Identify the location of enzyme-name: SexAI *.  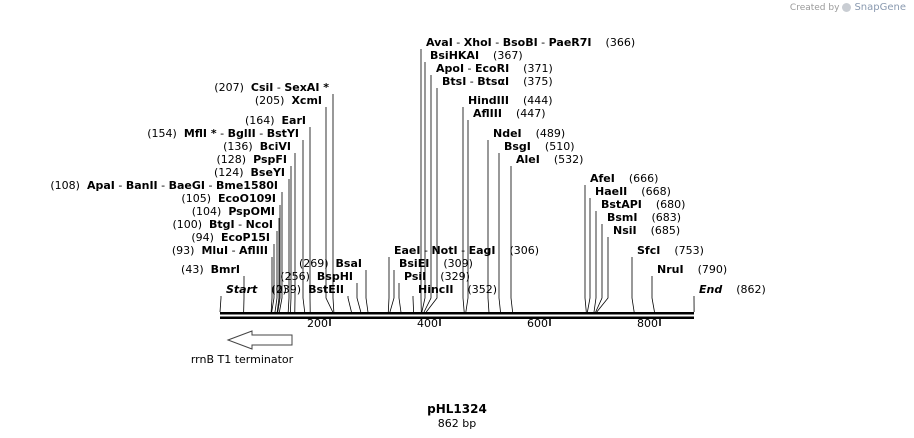
(306, 87).